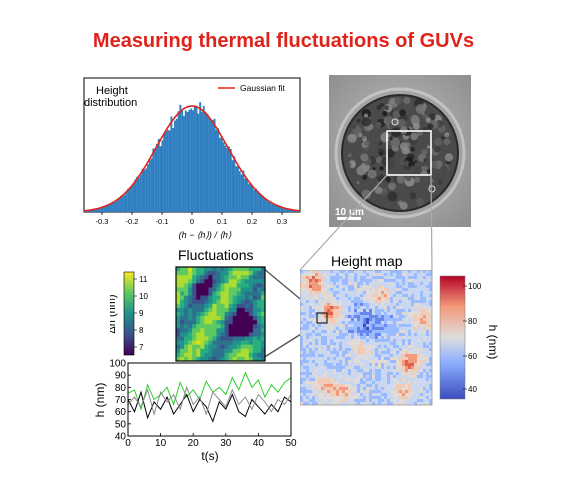 This screenshot has width=567, height=483. Describe the element at coordinates (222, 221) in the screenshot. I see `histogram-xtick-label: 0.1` at that location.